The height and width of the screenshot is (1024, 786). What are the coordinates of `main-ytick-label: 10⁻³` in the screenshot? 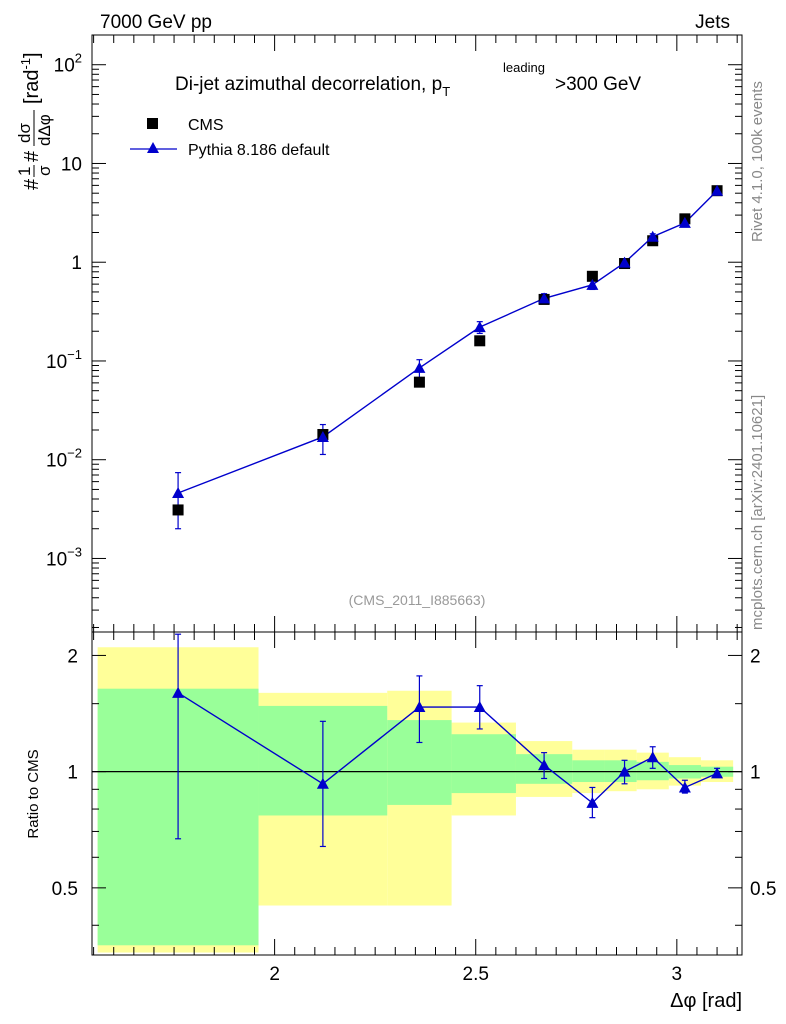 It's located at (64, 557).